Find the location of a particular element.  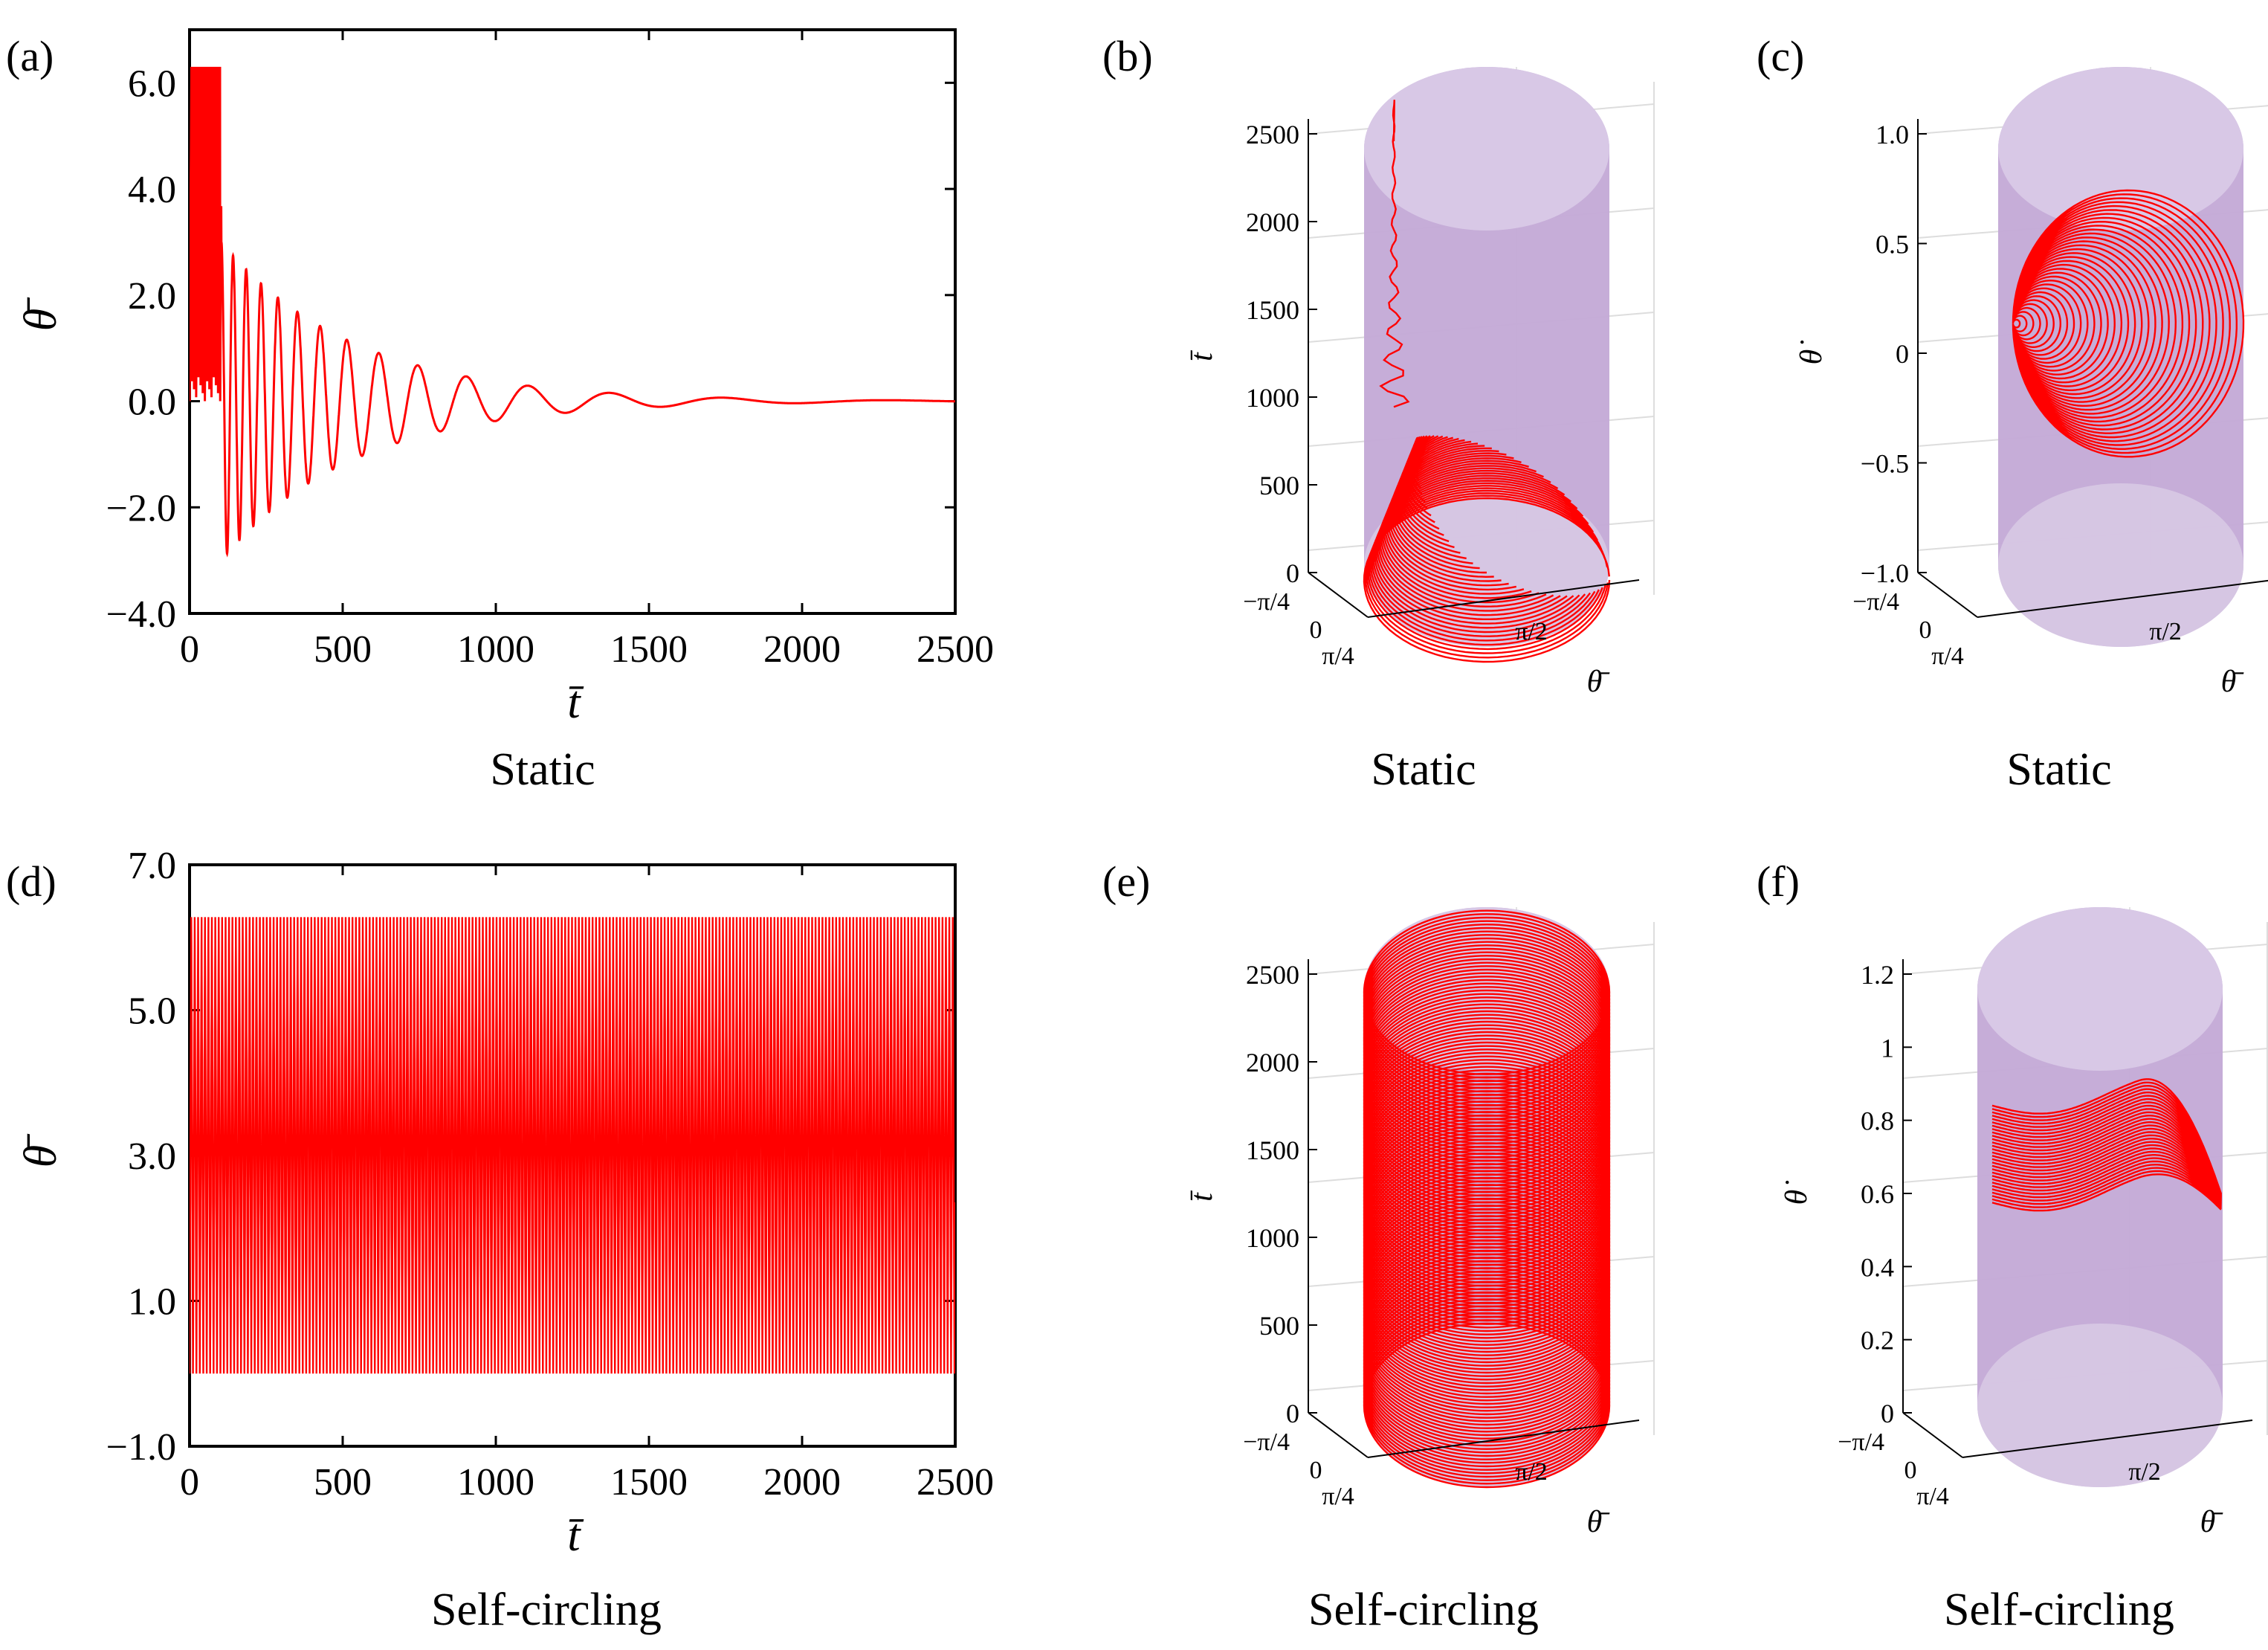

y-tick-label: 5.0 is located at coordinates (152, 1011).